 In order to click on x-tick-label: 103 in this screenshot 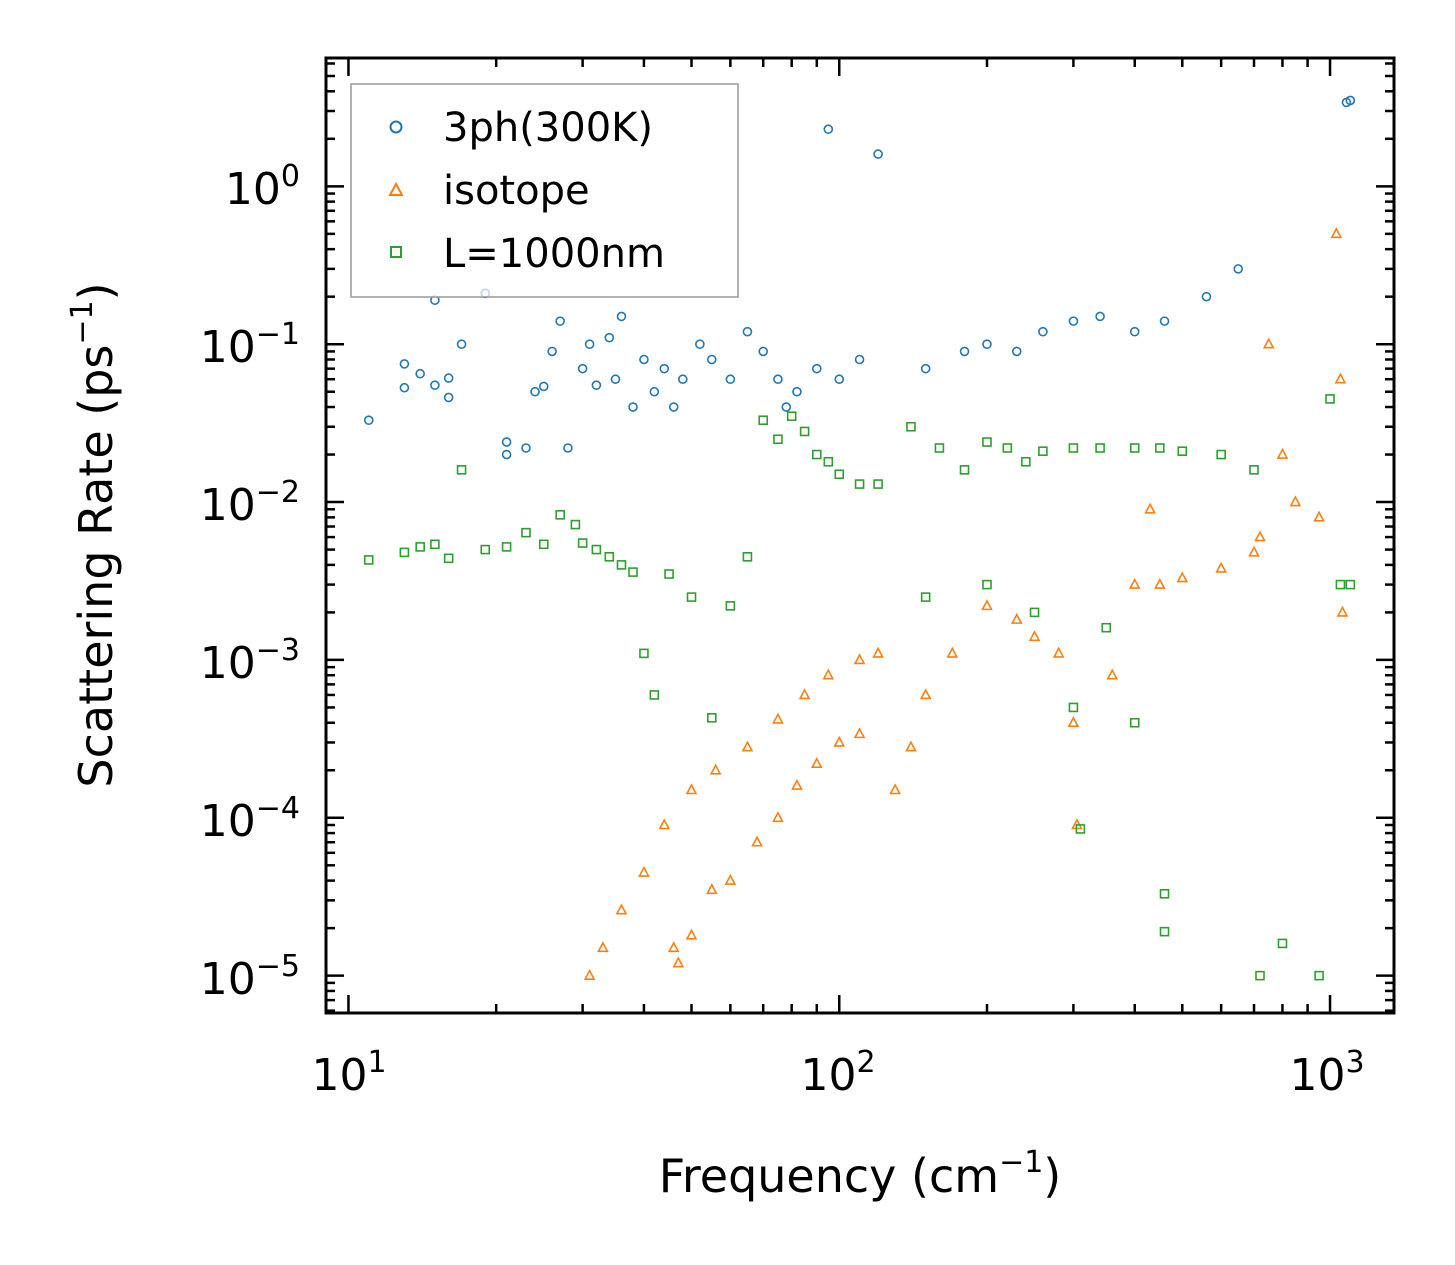, I will do `click(1326, 1073)`.